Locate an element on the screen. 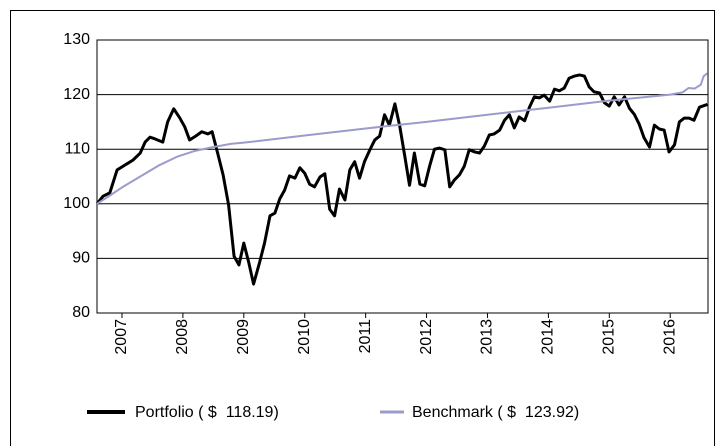 The image size is (725, 446). y-tick-label: 110 is located at coordinates (77, 148).